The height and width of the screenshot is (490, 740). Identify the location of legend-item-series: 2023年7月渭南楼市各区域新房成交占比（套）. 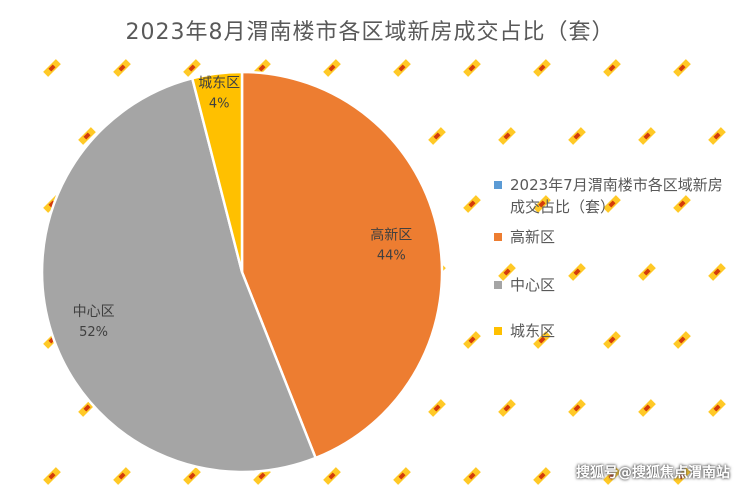
(612, 196).